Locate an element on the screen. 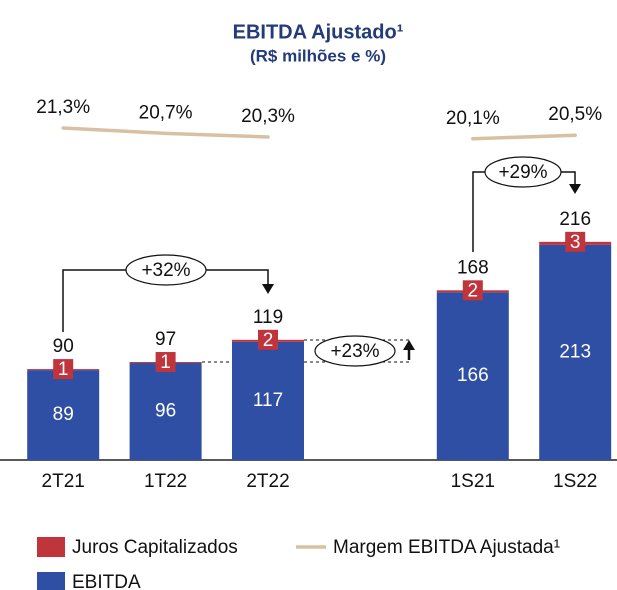 Image resolution: width=617 pixels, height=590 pixels. value-label: 117 is located at coordinates (268, 400).